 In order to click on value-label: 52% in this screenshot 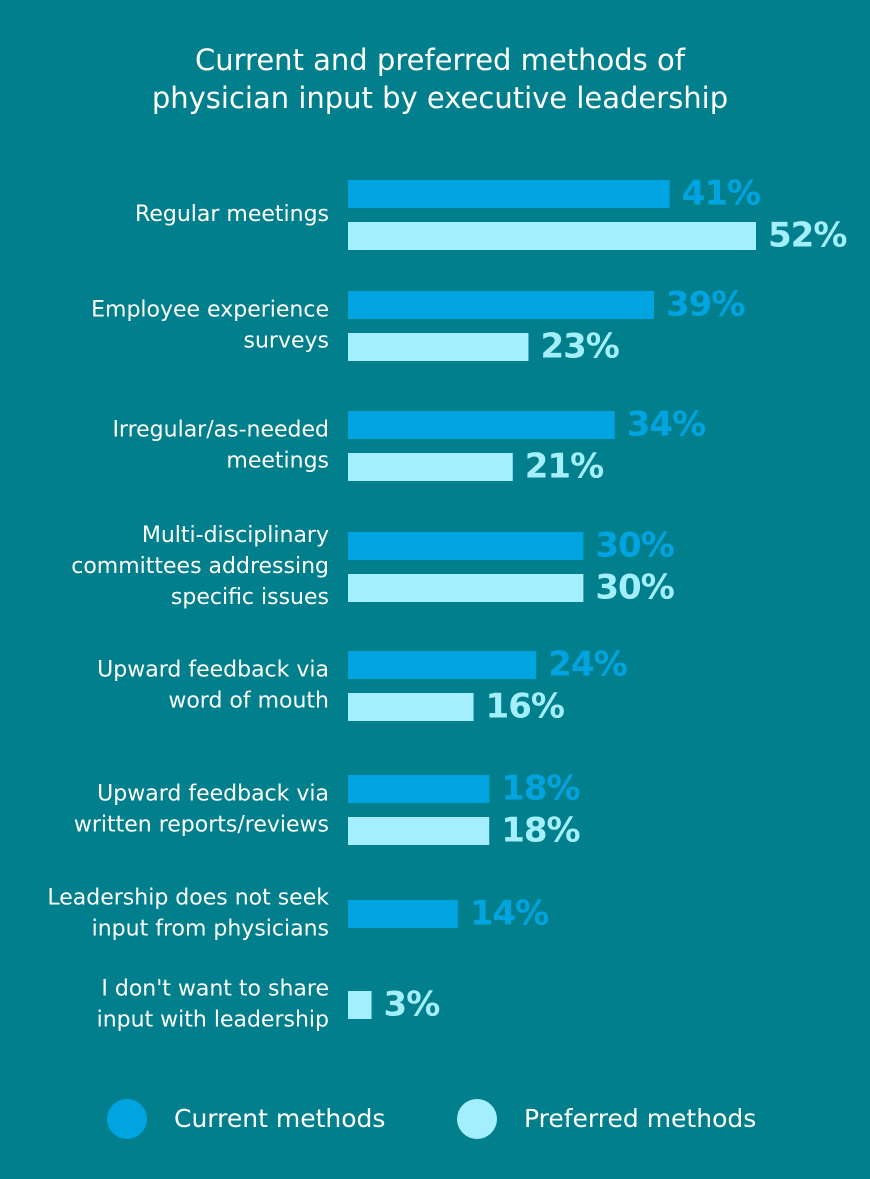, I will do `click(807, 236)`.